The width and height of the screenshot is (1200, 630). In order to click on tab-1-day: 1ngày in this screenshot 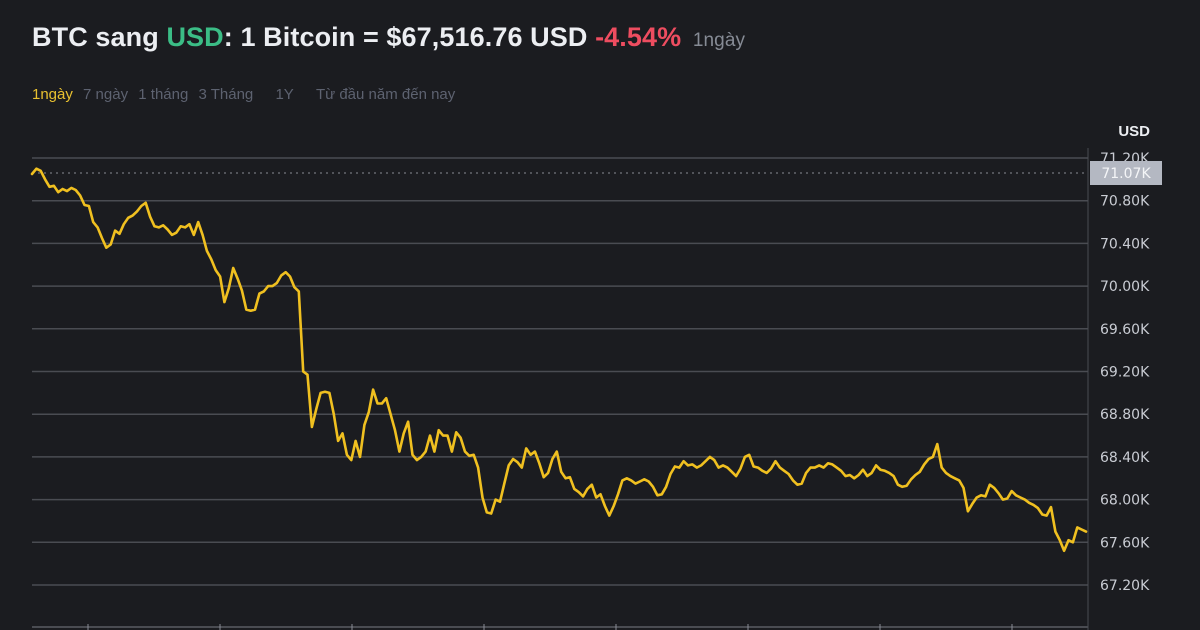, I will do `click(52, 94)`.